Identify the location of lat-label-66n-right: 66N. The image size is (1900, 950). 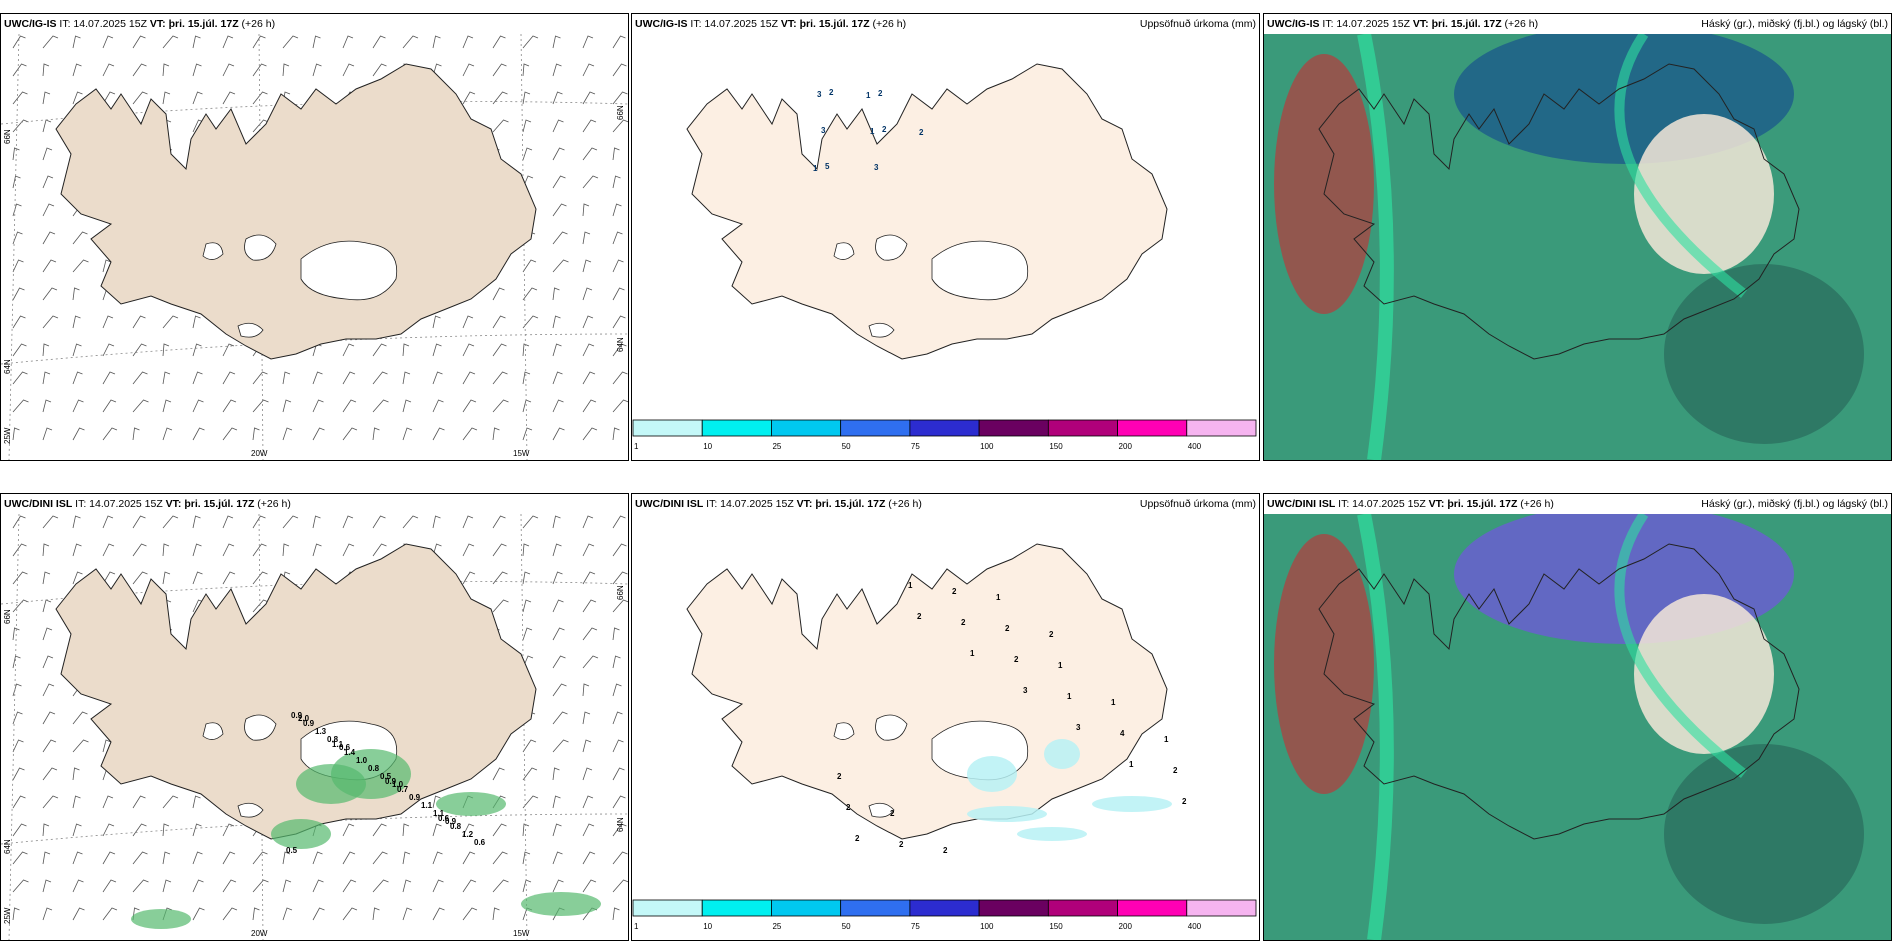
(620, 112).